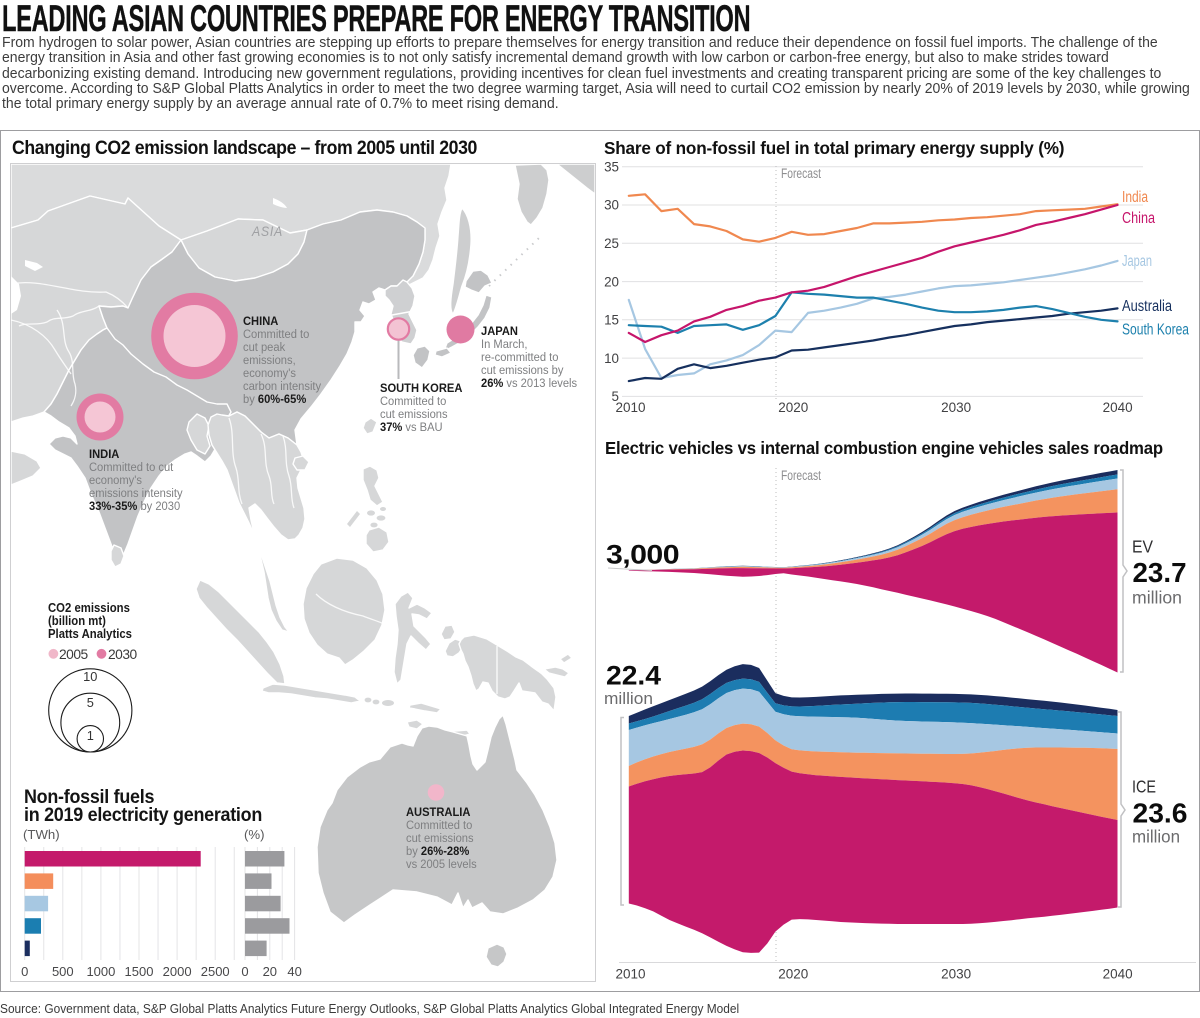  I want to click on svg-text: EV, so click(1142, 547).